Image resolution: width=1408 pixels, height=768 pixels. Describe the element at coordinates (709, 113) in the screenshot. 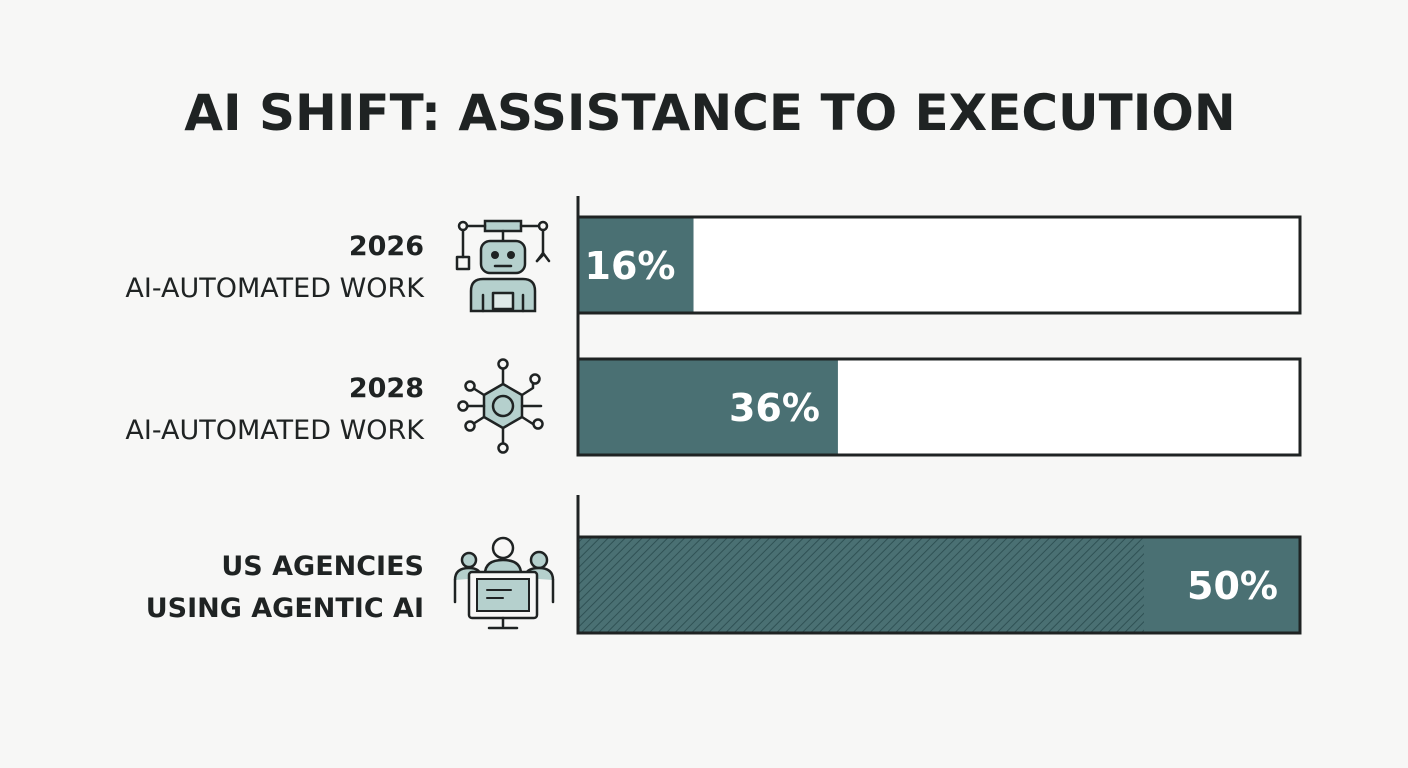

I see `chart-title: AI SHIFT: ASSISTANCE TO EXECUTION` at that location.